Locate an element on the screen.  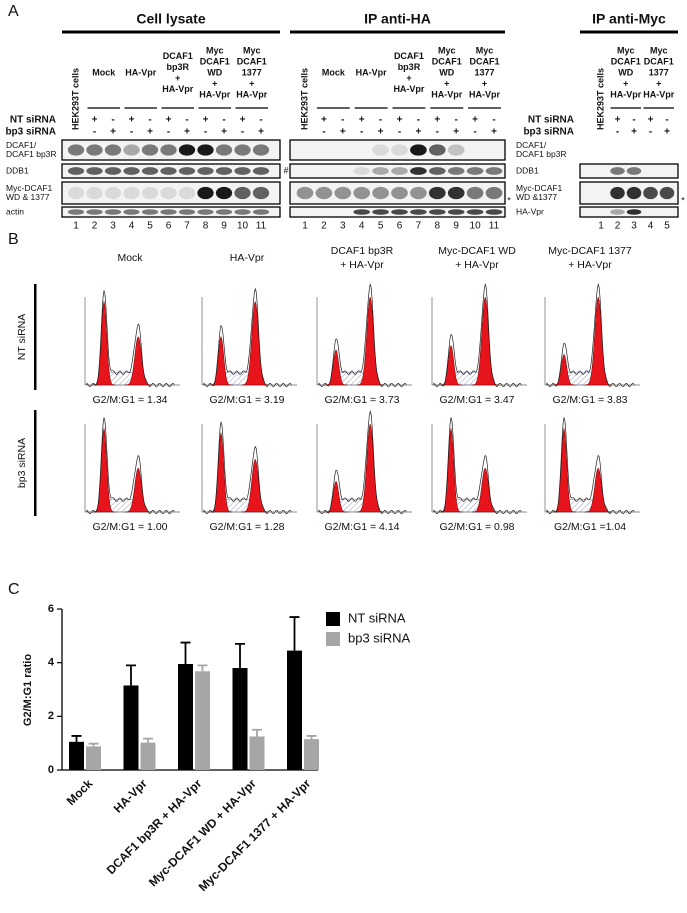
blot-label: DCAF1/ is located at coordinates (531, 145).